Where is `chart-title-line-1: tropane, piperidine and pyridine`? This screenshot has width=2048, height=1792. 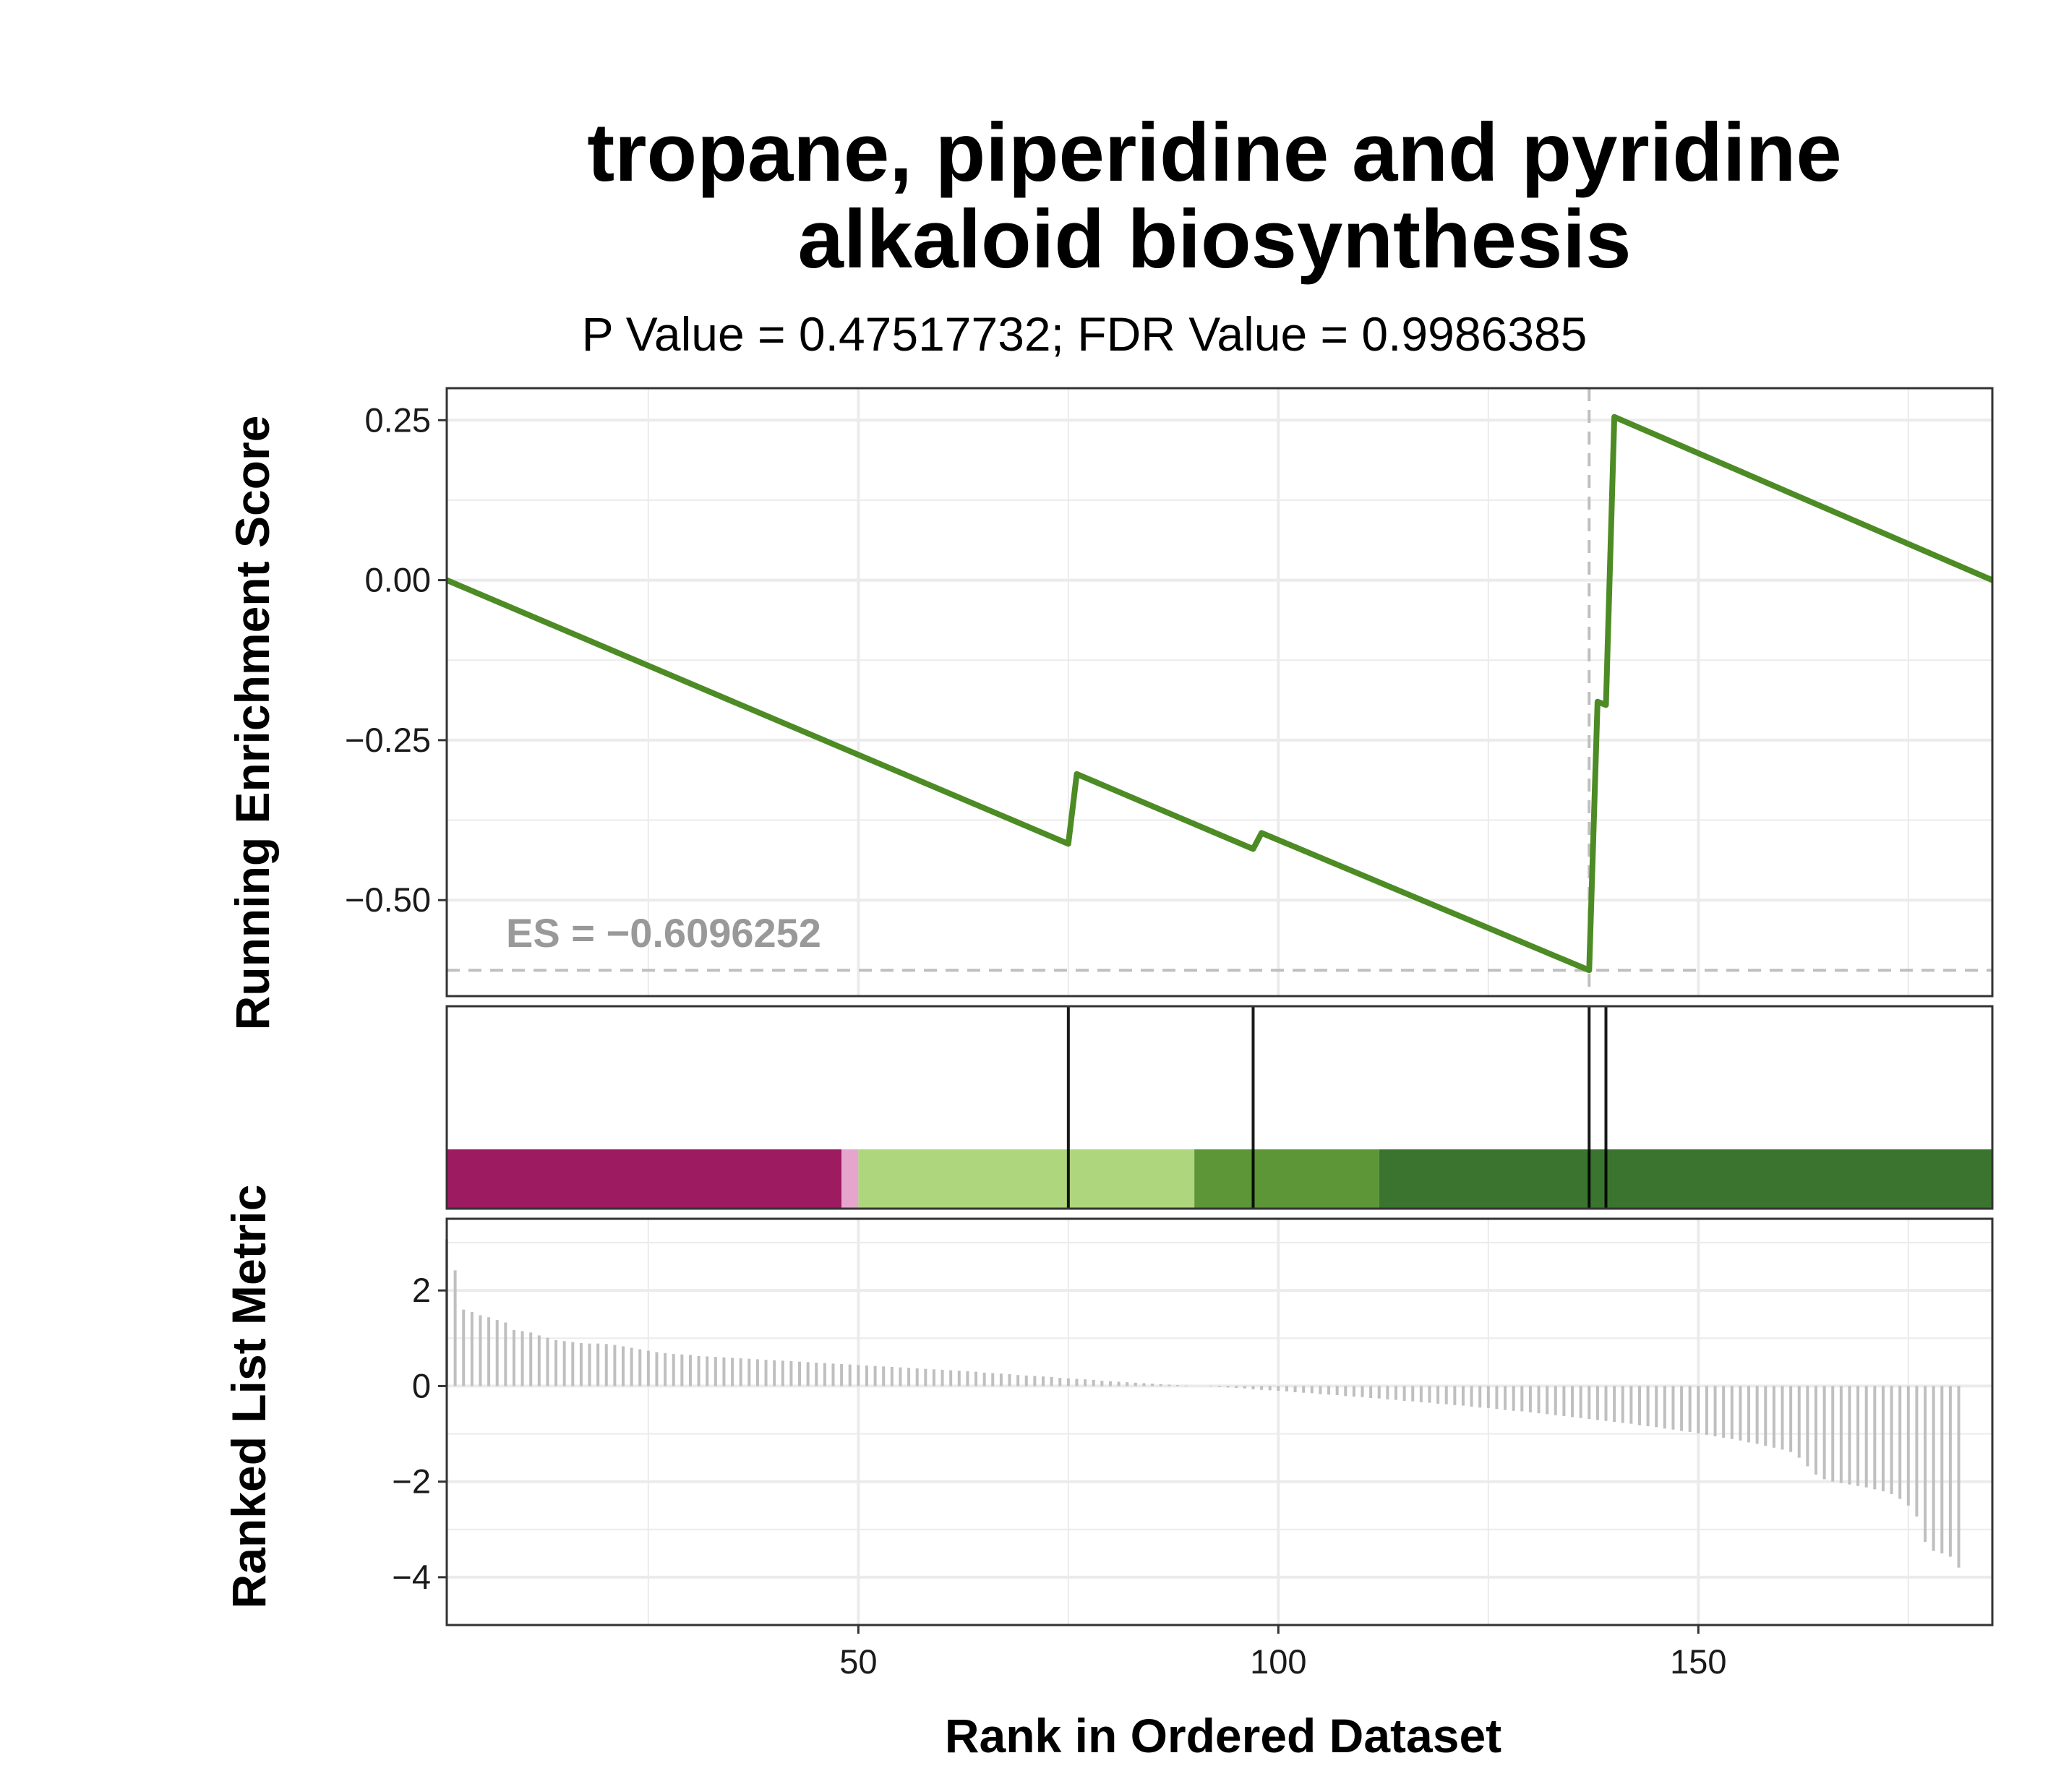
chart-title-line-1: tropane, piperidine and pyridine is located at coordinates (1214, 153).